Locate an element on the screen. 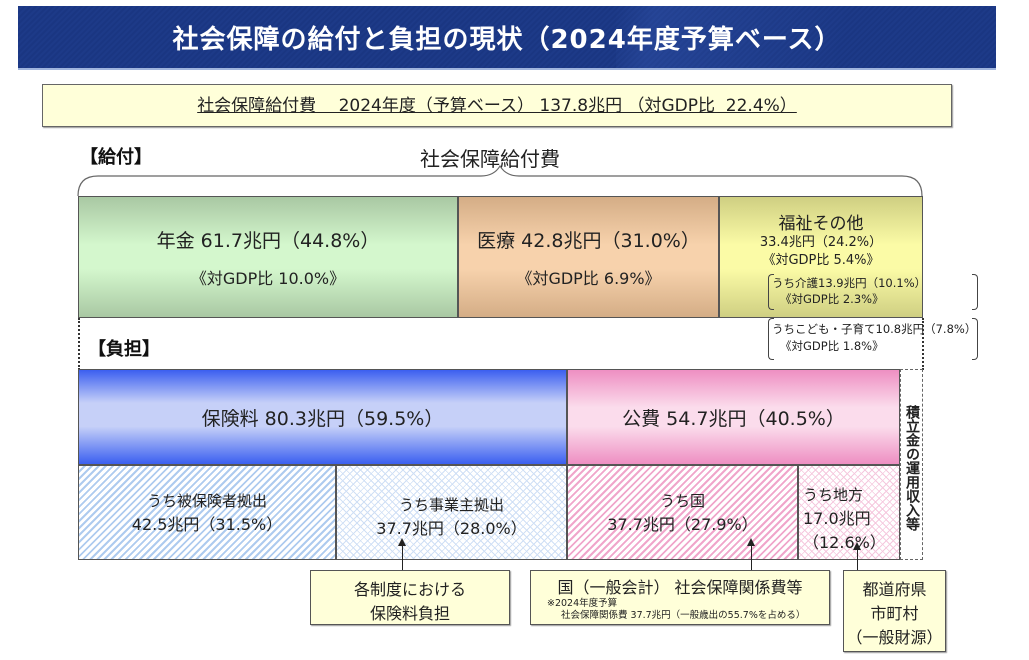 This screenshot has height=660, width=1029. public-funds-label: 公費 54.7兆円（40.5%） is located at coordinates (733, 418).